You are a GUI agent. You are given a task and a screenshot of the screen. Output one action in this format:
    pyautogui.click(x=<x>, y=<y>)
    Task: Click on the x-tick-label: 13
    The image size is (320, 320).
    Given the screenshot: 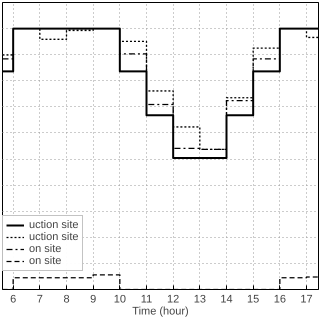 What is the action you would take?
    pyautogui.click(x=200, y=300)
    